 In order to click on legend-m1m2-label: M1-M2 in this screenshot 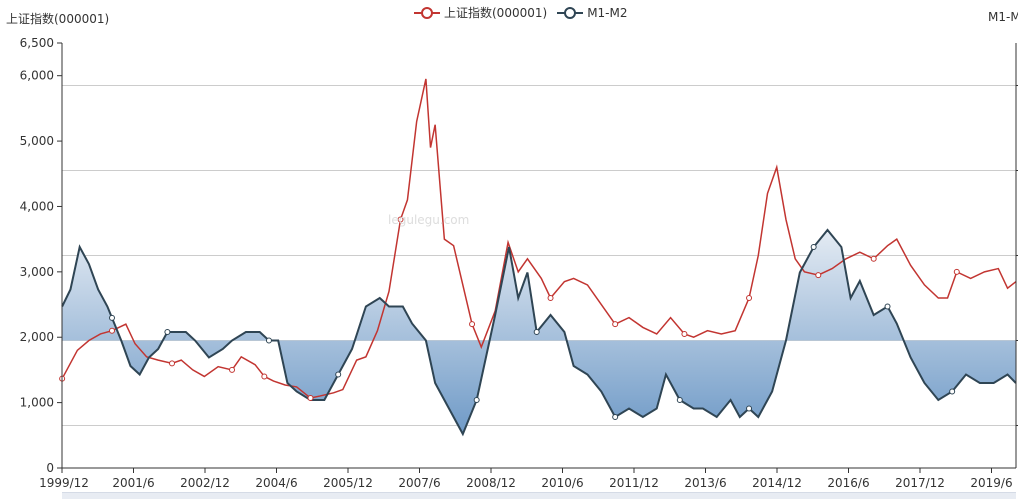, I will do `click(607, 12)`.